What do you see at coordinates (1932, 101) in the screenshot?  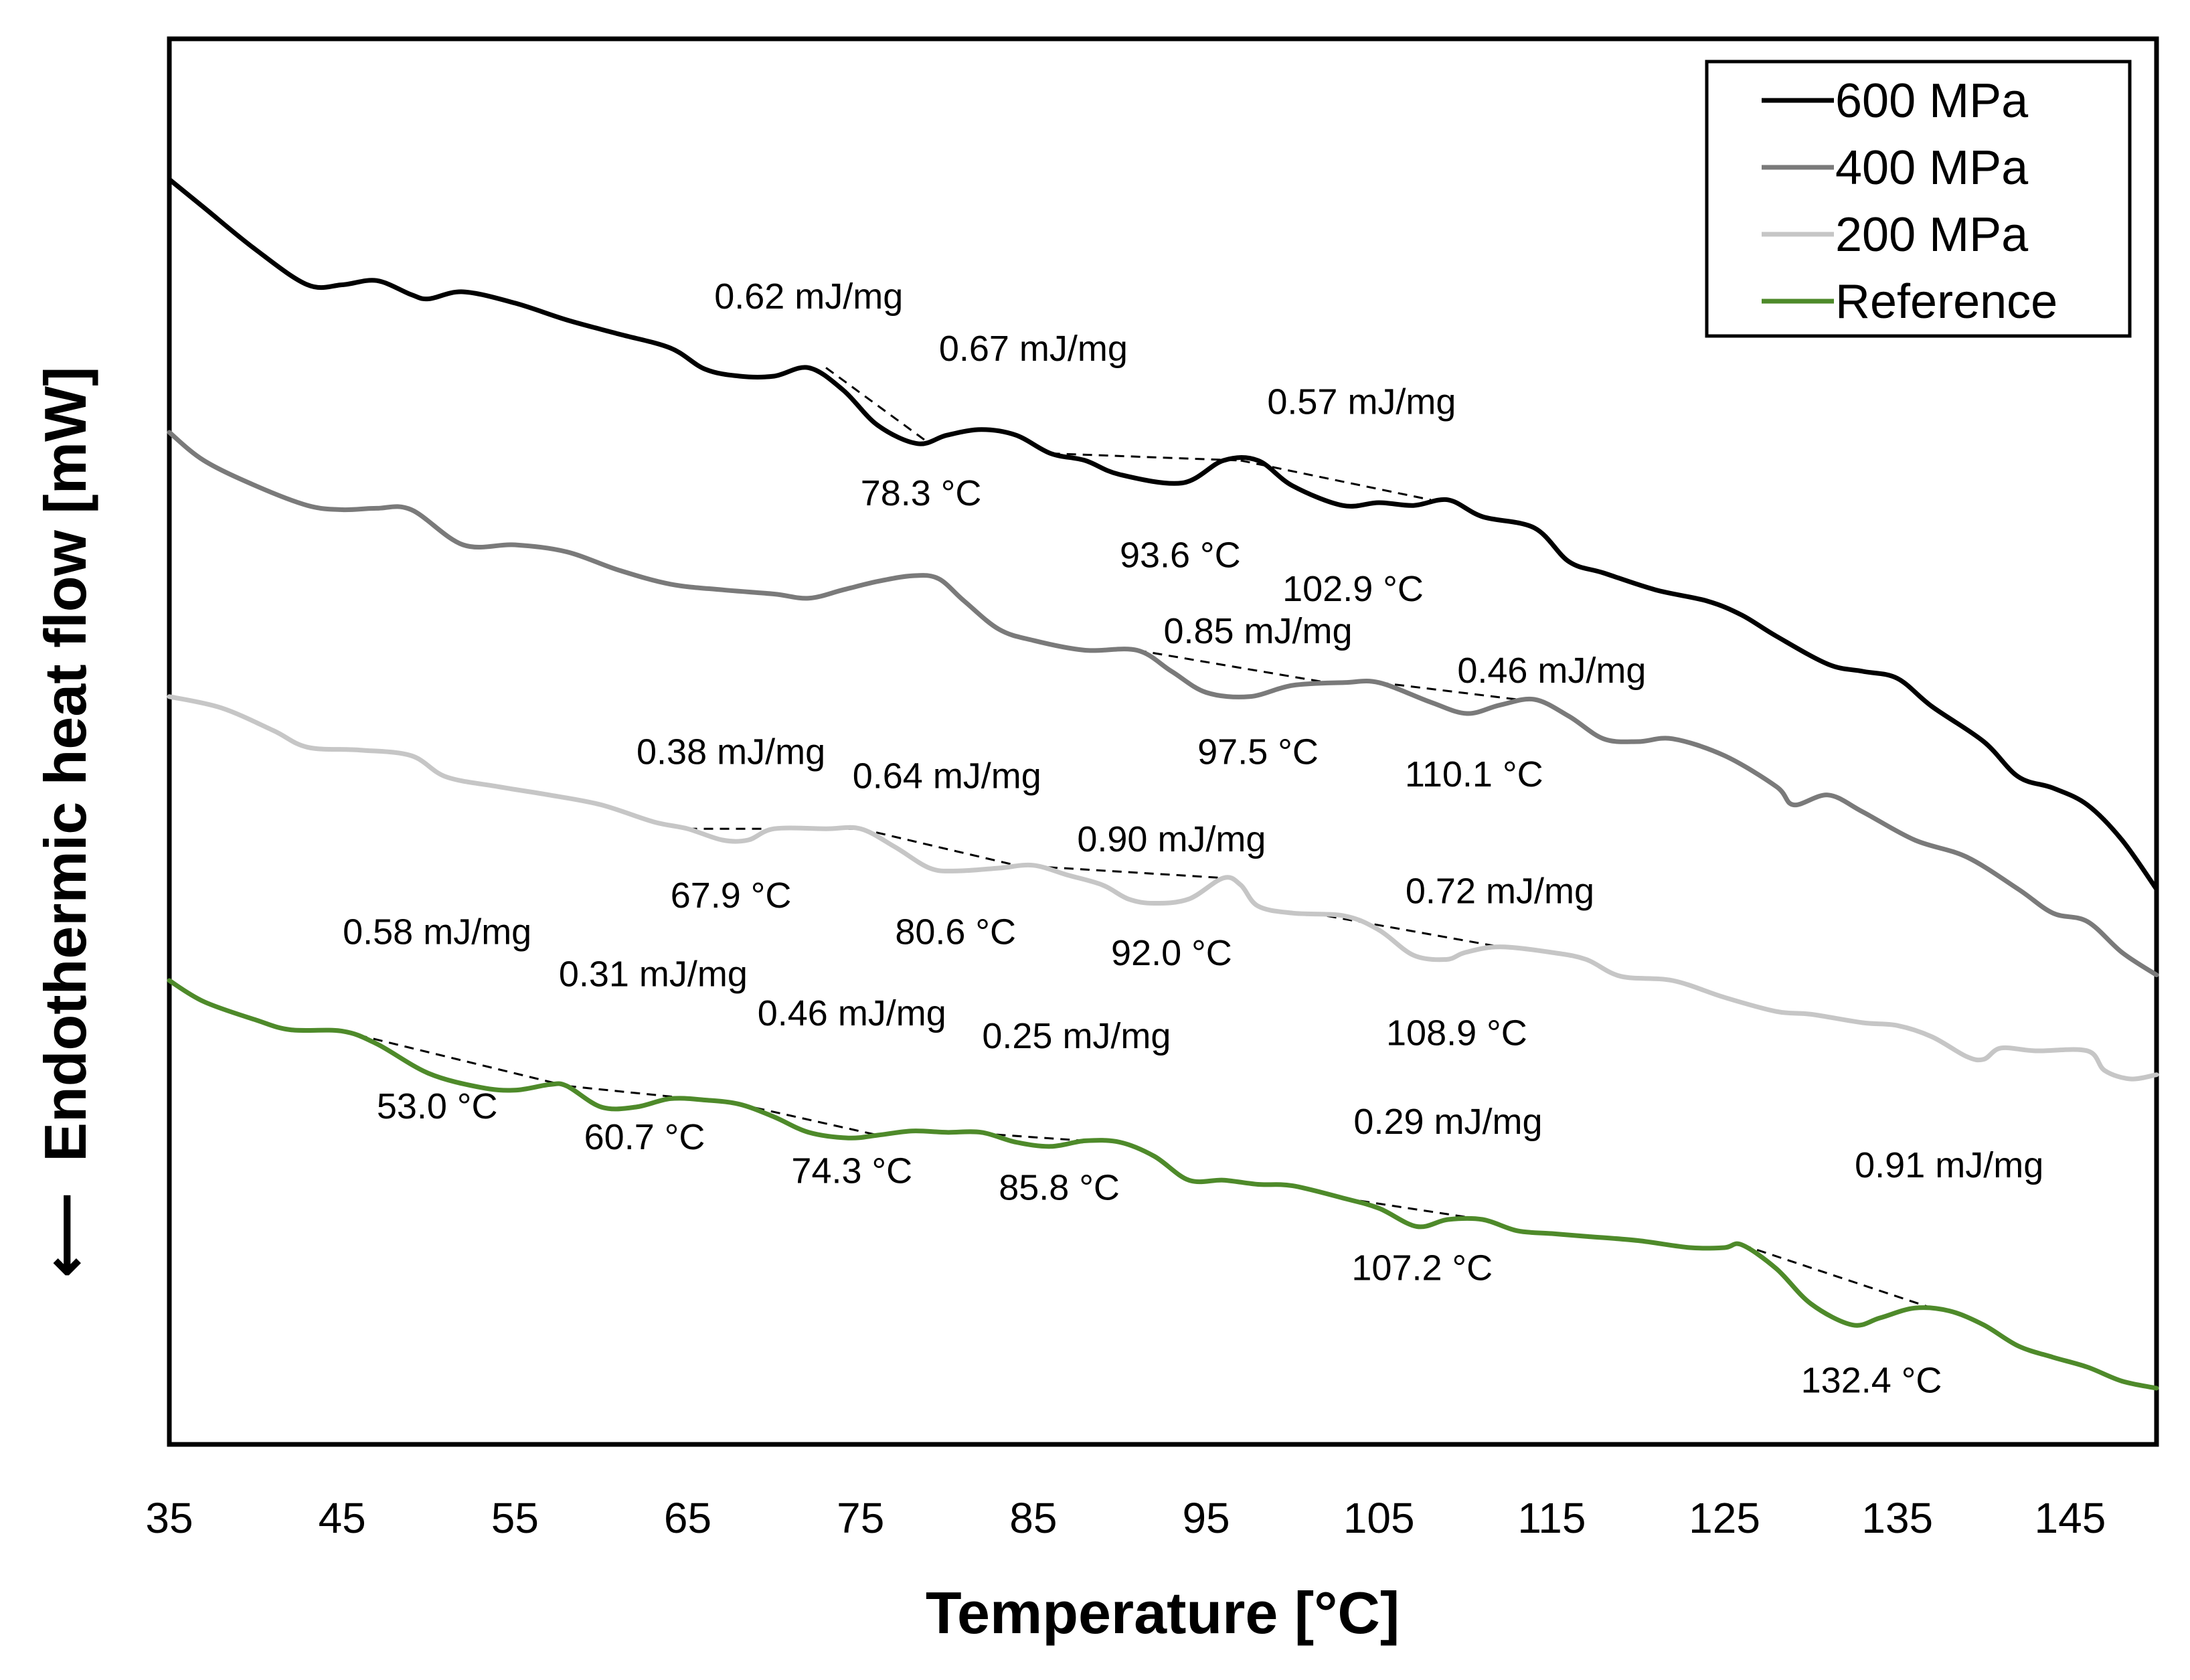 I see `legend-label-600-mpa: 600 MPa` at bounding box center [1932, 101].